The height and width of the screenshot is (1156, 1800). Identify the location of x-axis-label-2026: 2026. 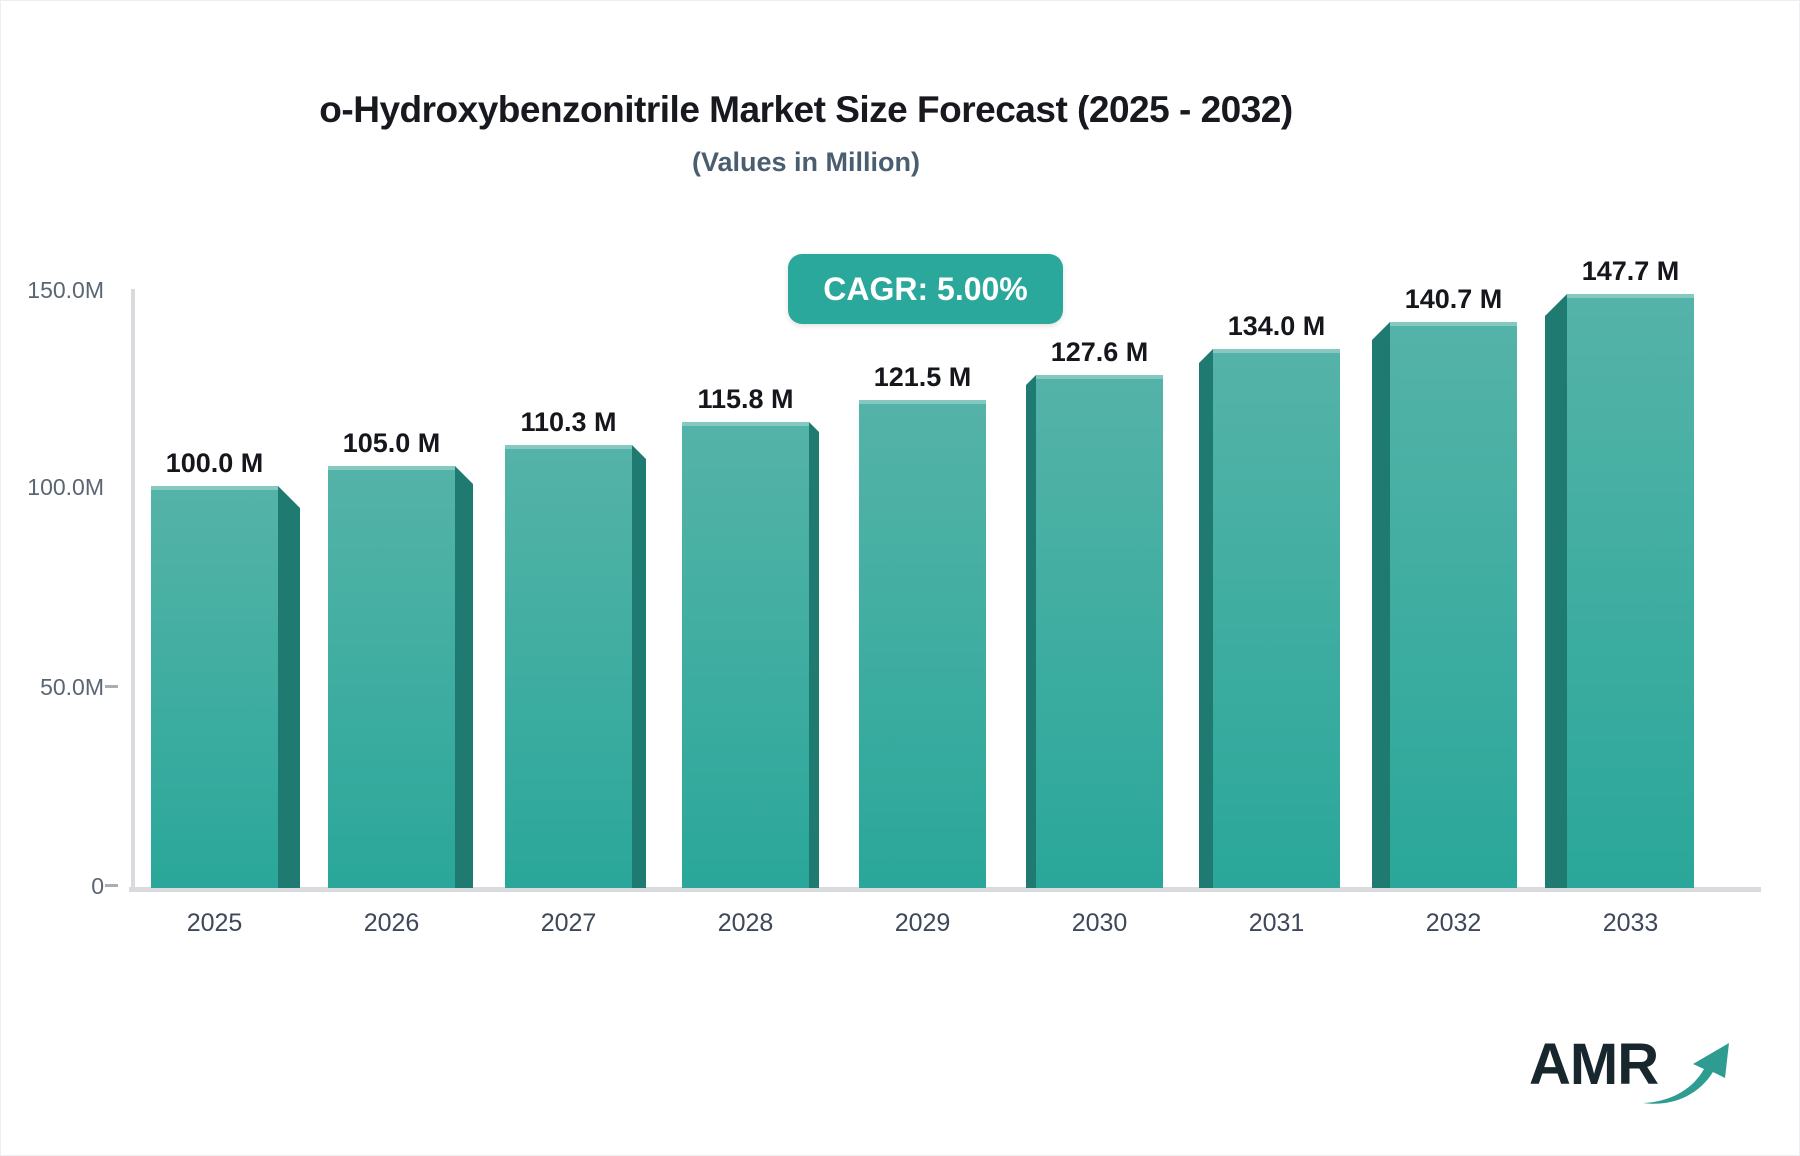
(391, 923).